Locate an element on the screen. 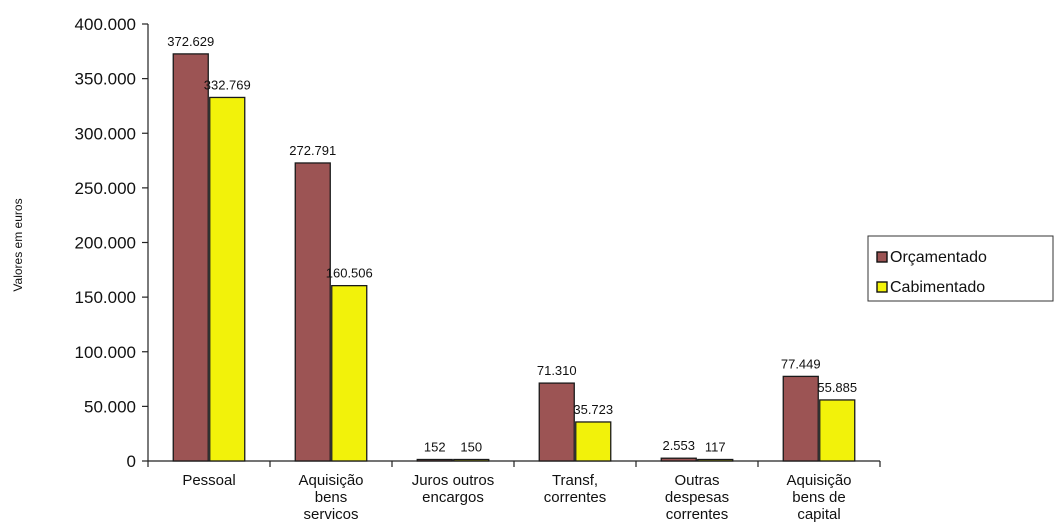 This screenshot has width=1055, height=532. x-tick-label: Transf, correntes is located at coordinates (575, 489).